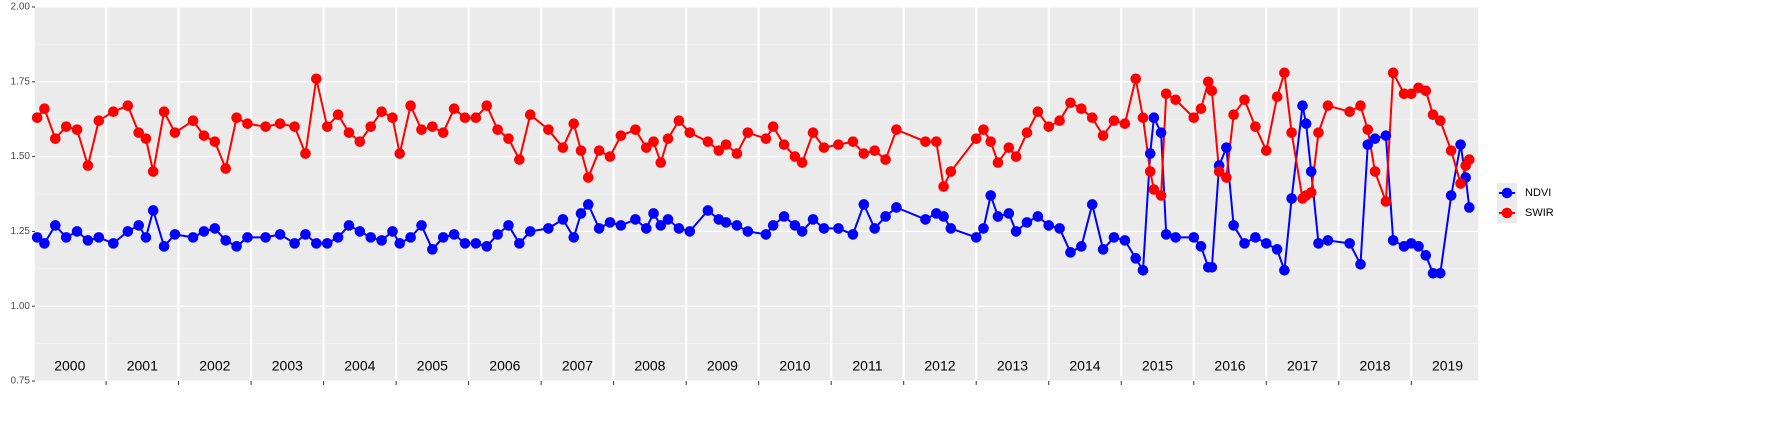  I want to click on x-tick-label: 2013, so click(1012, 366).